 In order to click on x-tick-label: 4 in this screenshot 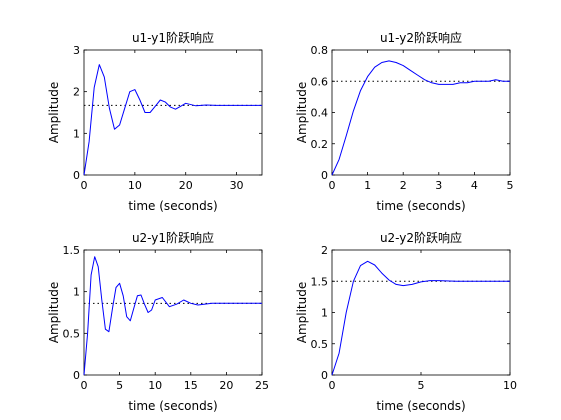, I will do `click(474, 185)`.